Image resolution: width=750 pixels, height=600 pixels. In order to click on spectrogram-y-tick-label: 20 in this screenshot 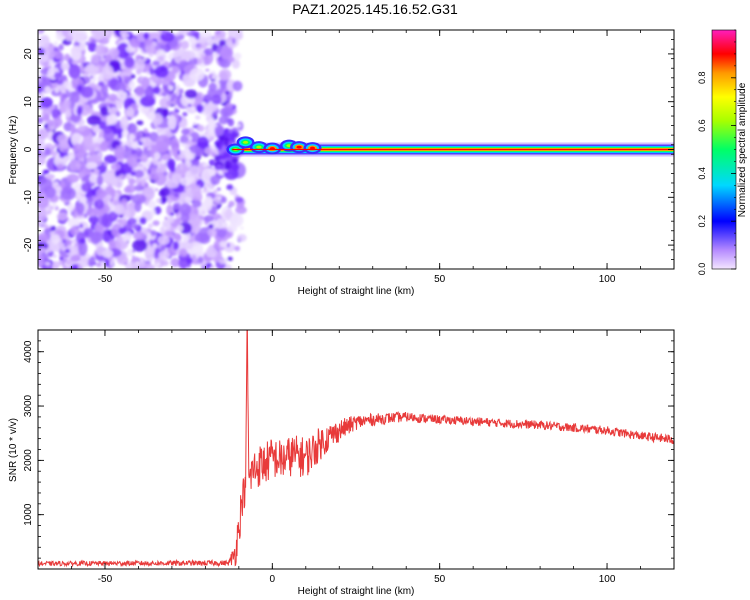, I will do `click(28, 54)`.